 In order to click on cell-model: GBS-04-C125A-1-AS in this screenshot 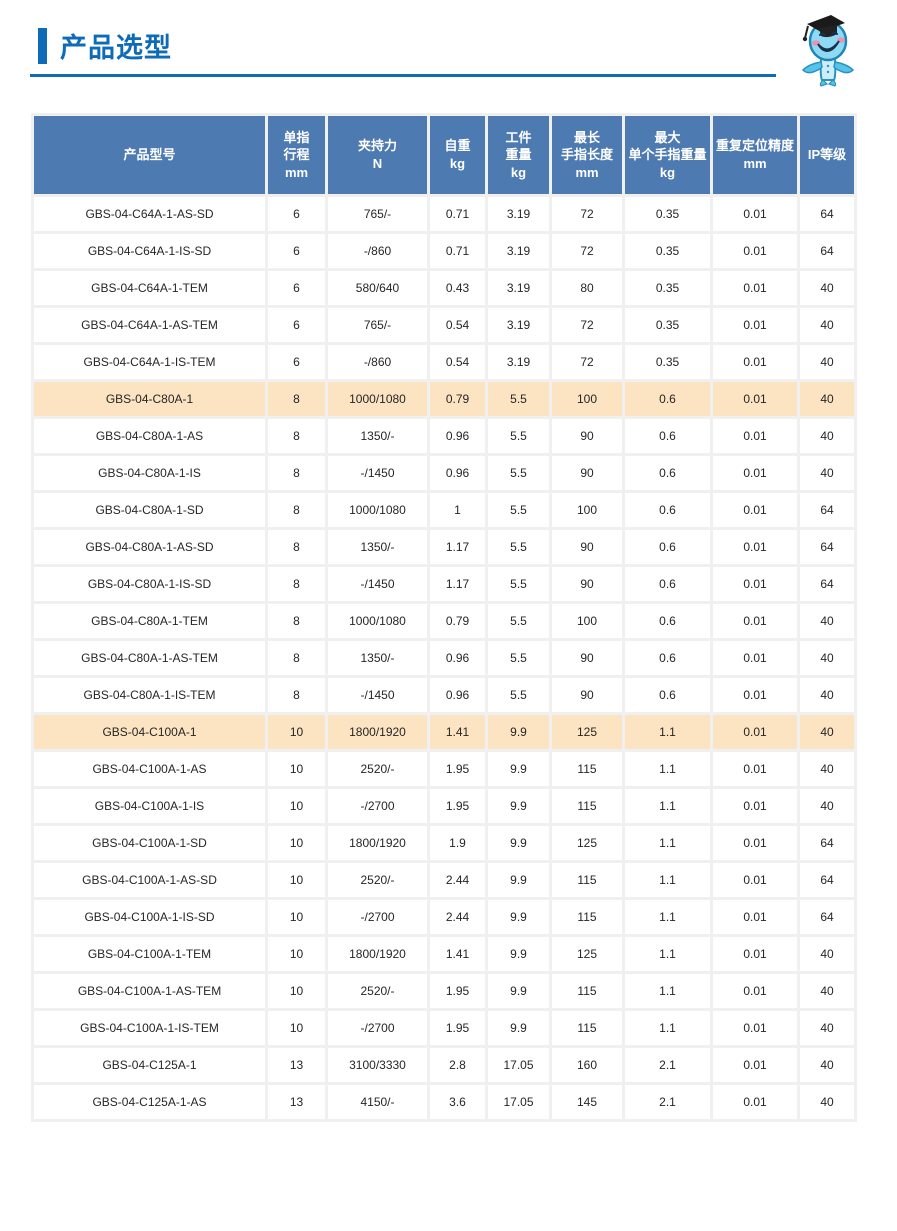, I will do `click(149, 1102)`.